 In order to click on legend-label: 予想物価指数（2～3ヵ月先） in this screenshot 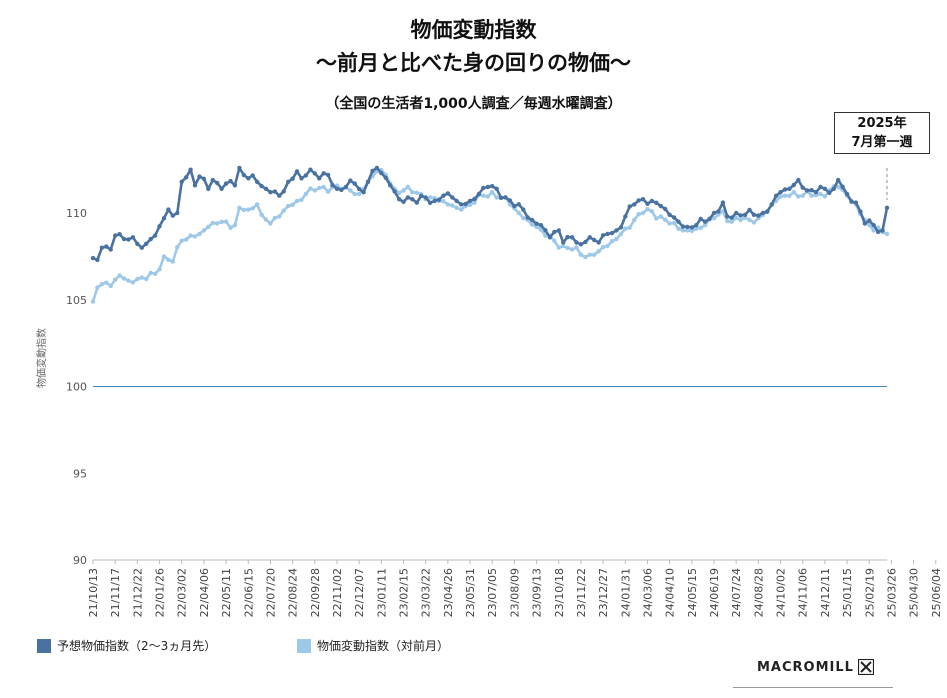, I will do `click(137, 646)`.